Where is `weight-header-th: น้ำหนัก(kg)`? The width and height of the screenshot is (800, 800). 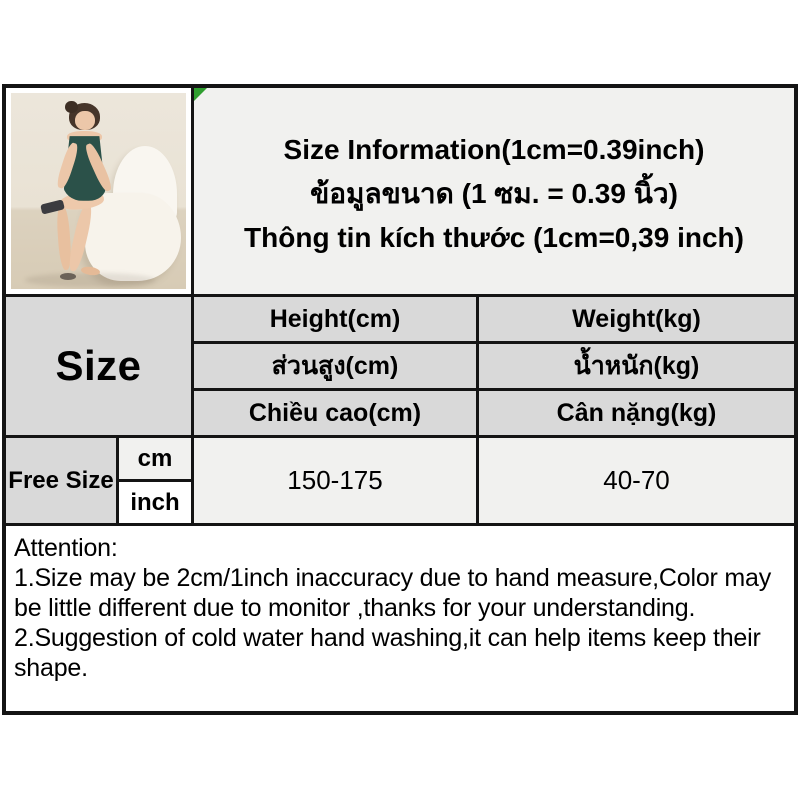 weight-header-th: น้ำหนัก(kg) is located at coordinates (636, 366).